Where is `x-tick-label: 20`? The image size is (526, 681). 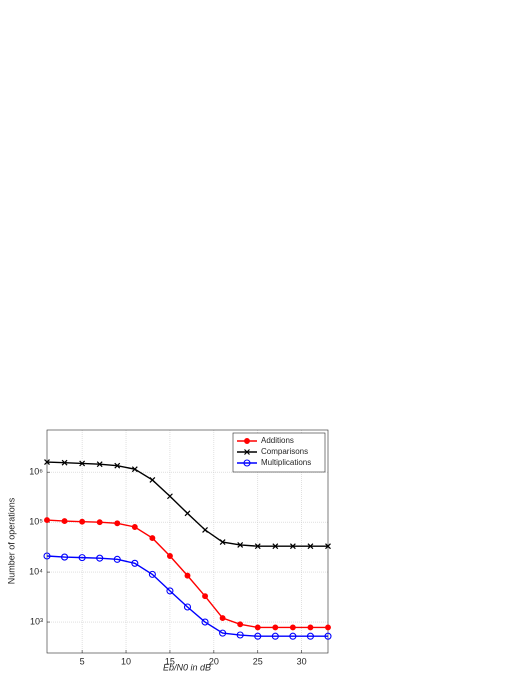
x-tick-label: 20 is located at coordinates (214, 661).